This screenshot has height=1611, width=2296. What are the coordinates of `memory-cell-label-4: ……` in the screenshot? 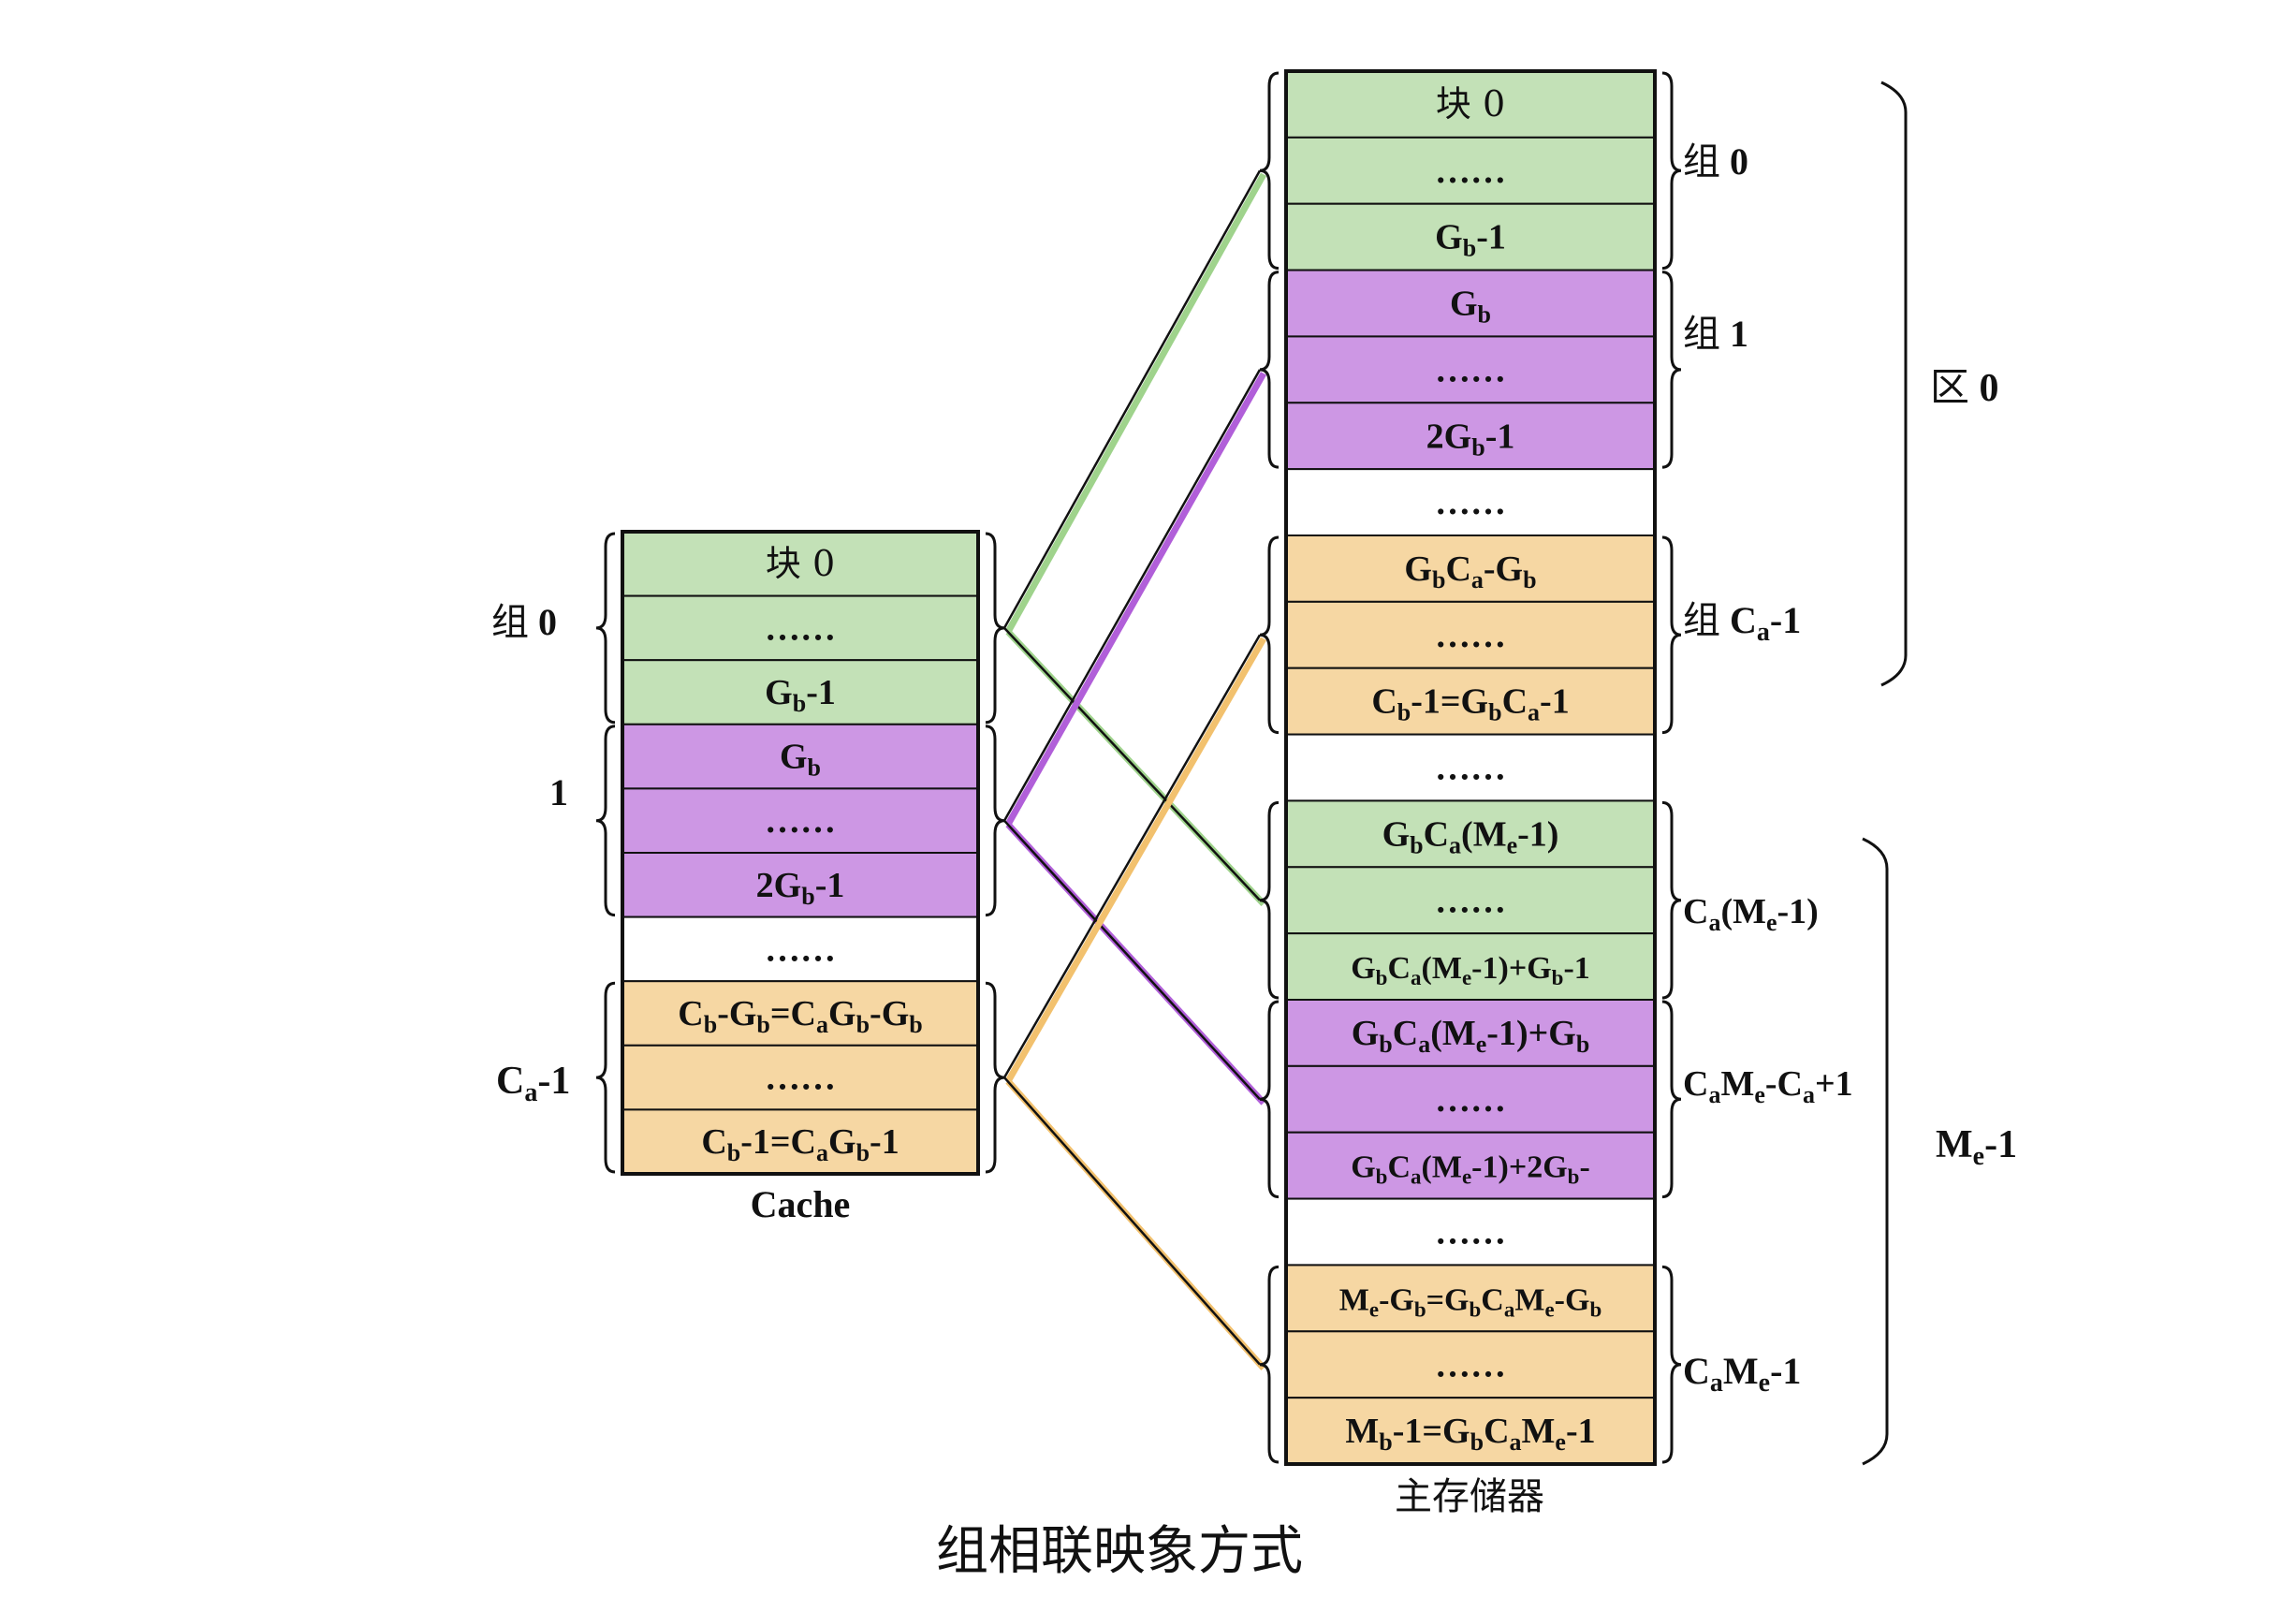 It's located at (1471, 369).